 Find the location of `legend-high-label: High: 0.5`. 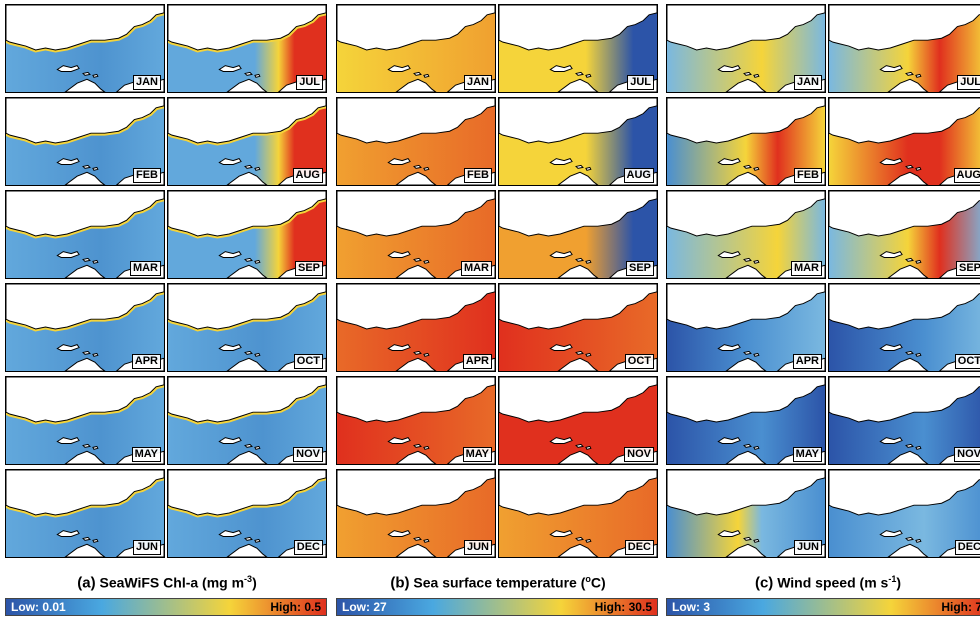

legend-high-label: High: 0.5 is located at coordinates (295, 607).